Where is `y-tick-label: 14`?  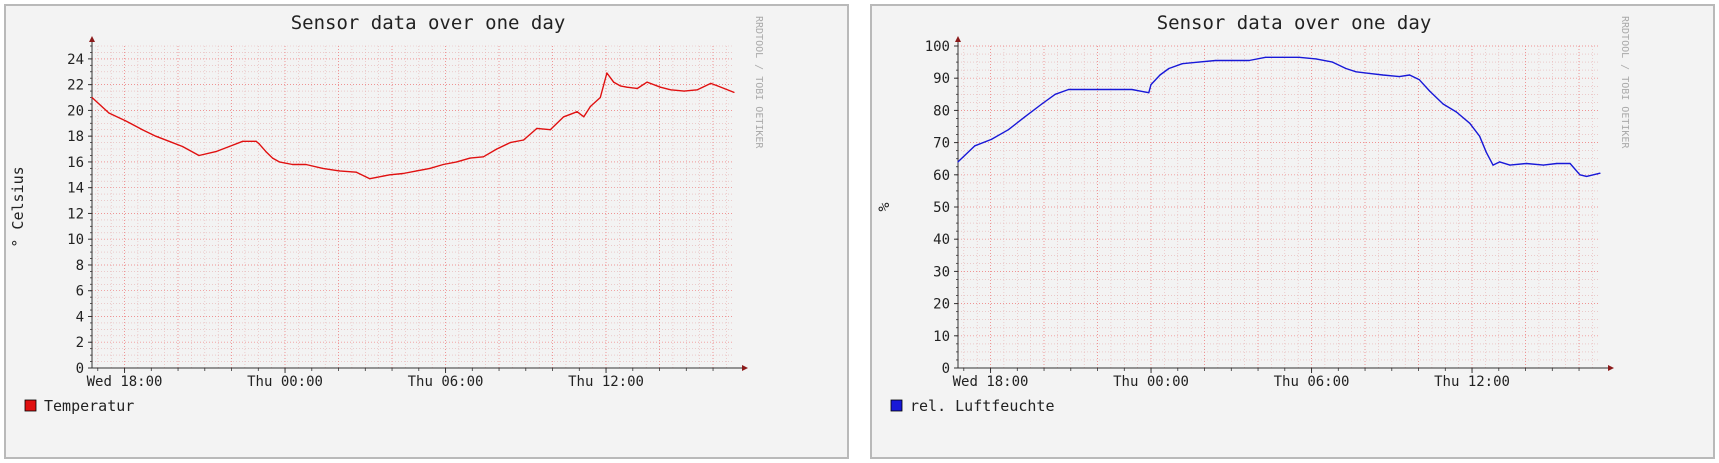
y-tick-label: 14 is located at coordinates (75, 189).